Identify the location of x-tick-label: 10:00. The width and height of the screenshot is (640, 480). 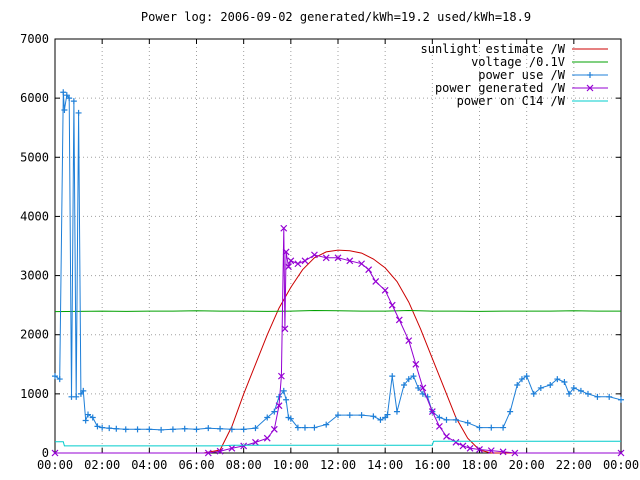
(291, 465).